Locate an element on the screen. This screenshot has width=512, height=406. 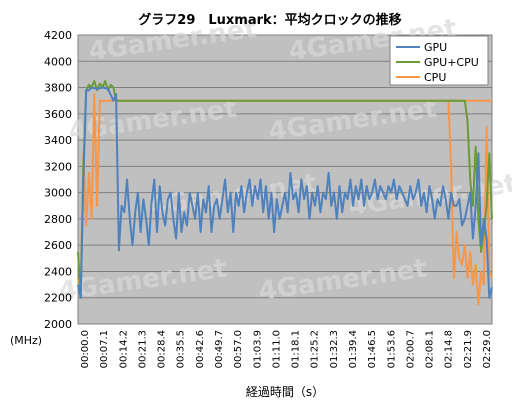
x-tick-label: 01:25.2 is located at coordinates (315, 349).